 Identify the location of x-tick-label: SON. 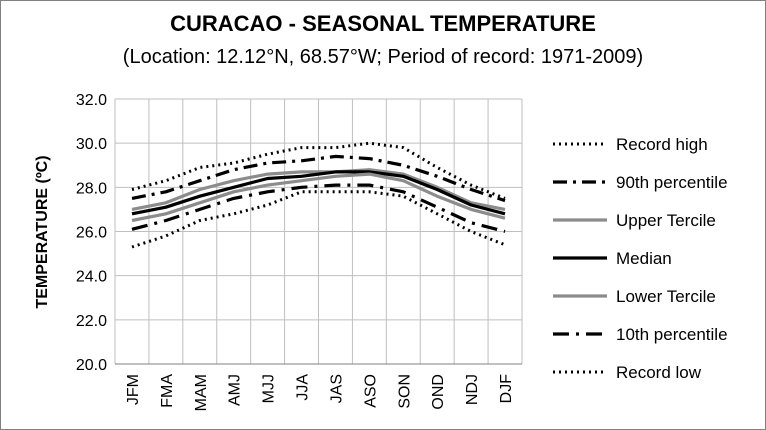
(404, 391).